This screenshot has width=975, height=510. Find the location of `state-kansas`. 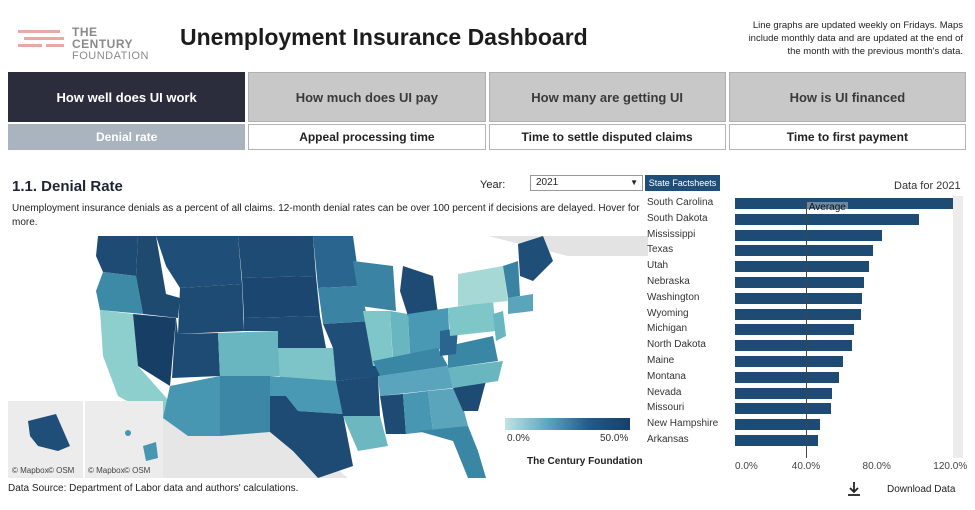

state-kansas is located at coordinates (307, 364).